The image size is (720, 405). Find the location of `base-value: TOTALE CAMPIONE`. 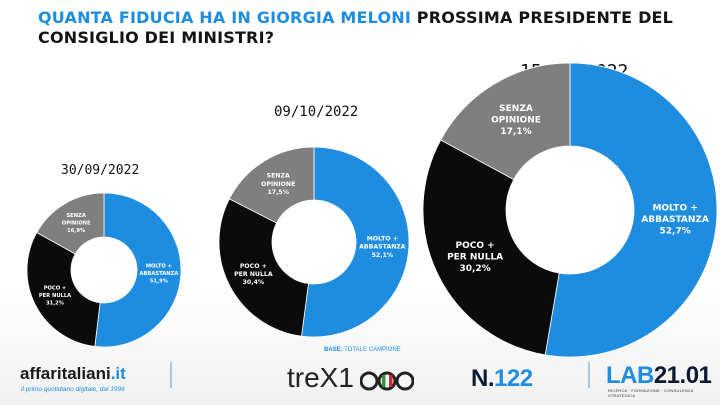

base-value: TOTALE CAMPIONE is located at coordinates (371, 350).